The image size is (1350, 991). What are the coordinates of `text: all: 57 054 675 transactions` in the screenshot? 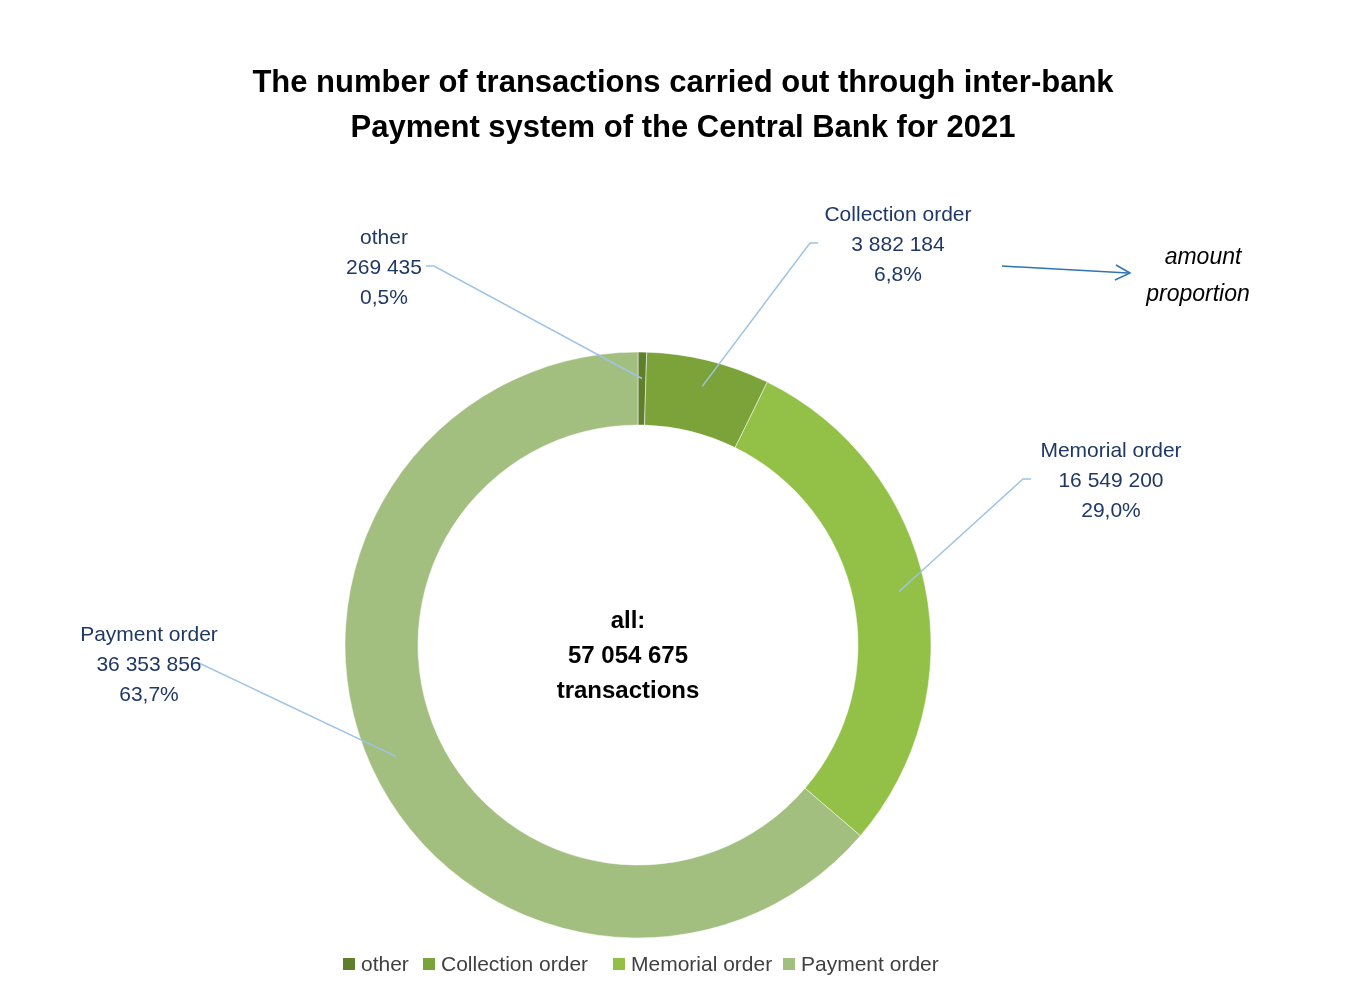 It's located at (628, 654).